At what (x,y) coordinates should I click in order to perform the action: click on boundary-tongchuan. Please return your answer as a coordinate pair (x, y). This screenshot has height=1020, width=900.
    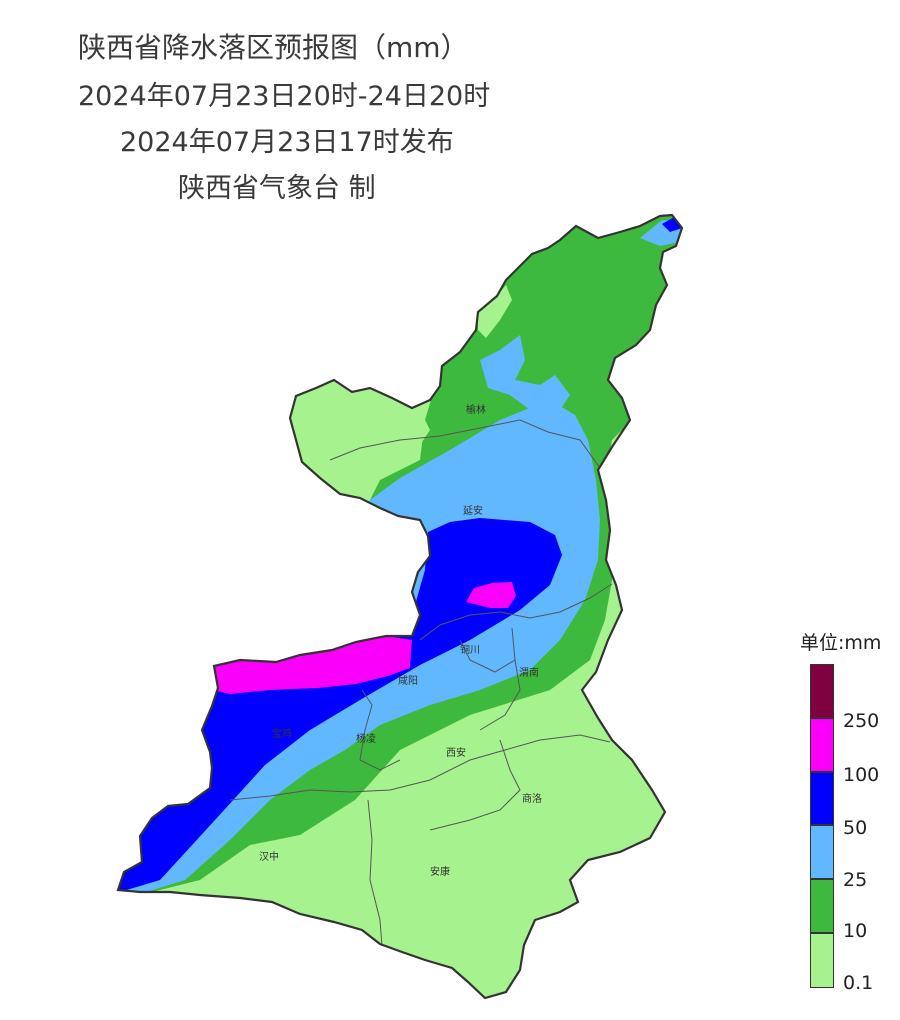
    Looking at the image, I should click on (487, 650).